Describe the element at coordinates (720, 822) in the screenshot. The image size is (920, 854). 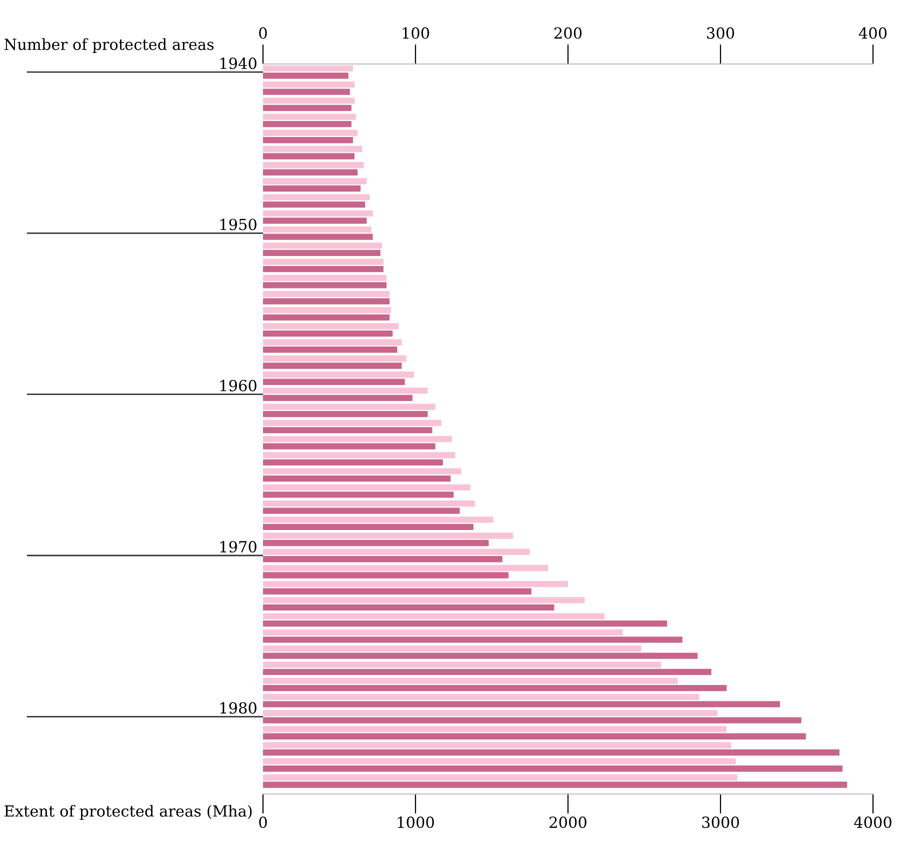
I see `x-tick-label: 3000` at that location.